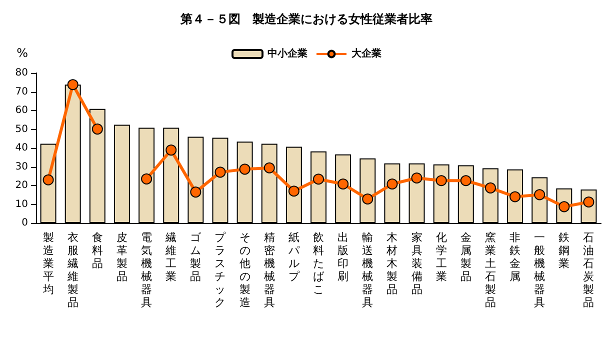 This screenshot has height=337, width=613. I want to click on x-tick-label: 製造業平均, so click(48, 263).